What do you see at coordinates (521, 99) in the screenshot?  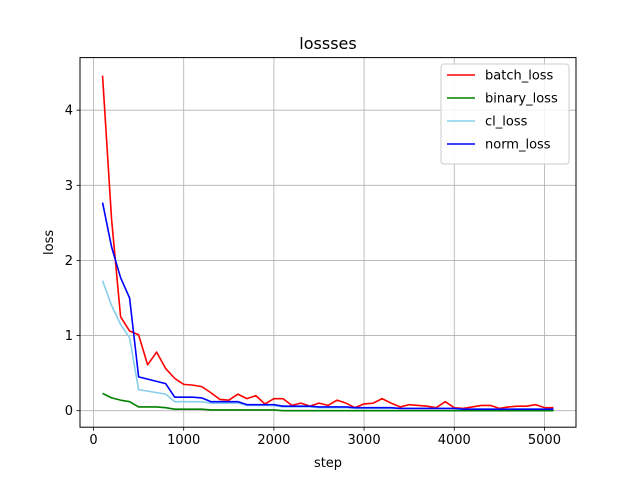 I see `legend-label: binary_loss` at bounding box center [521, 99].